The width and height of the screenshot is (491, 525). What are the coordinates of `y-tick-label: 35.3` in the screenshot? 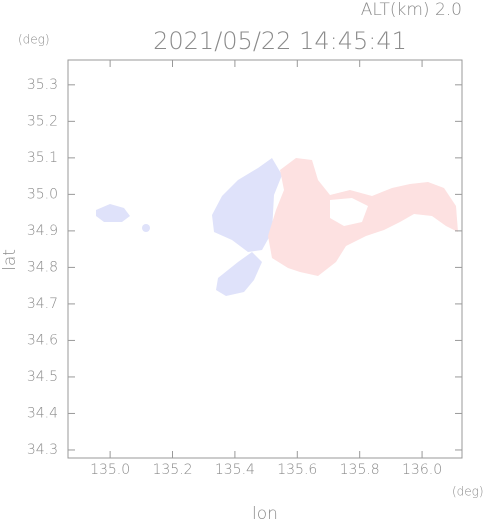 It's located at (42, 85).